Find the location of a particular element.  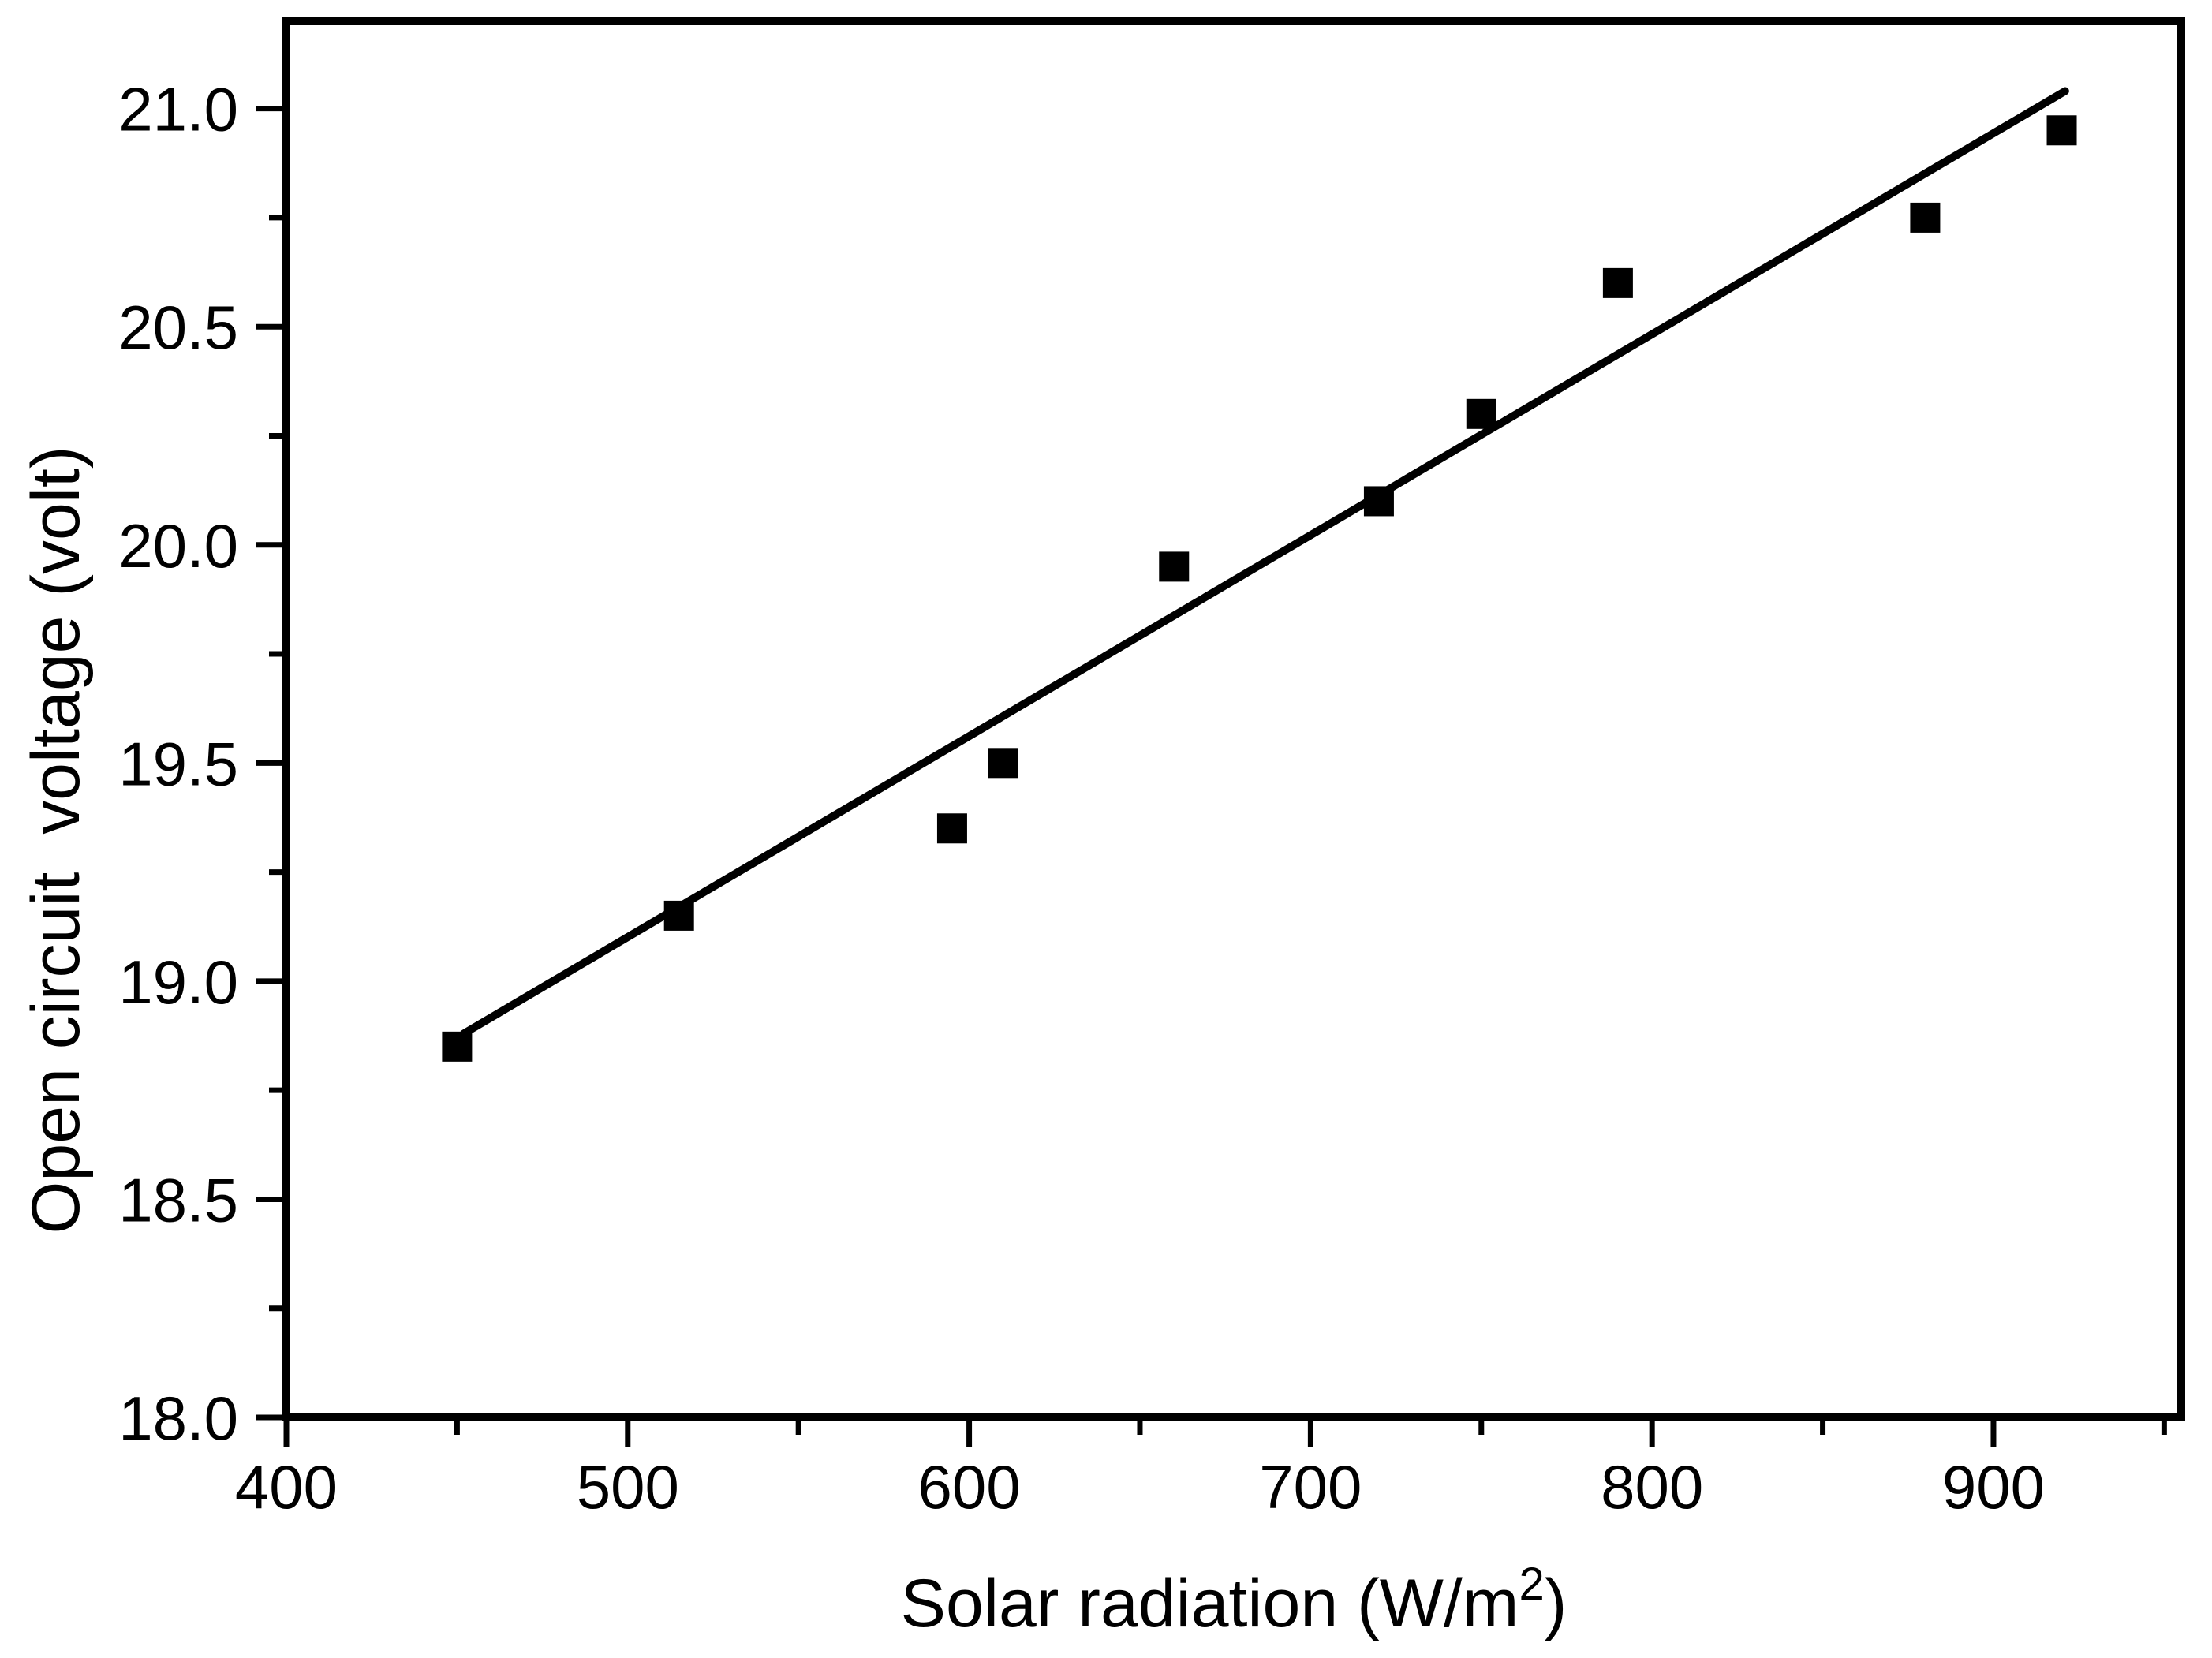

y-tick-label: 20.0 is located at coordinates (178, 546).